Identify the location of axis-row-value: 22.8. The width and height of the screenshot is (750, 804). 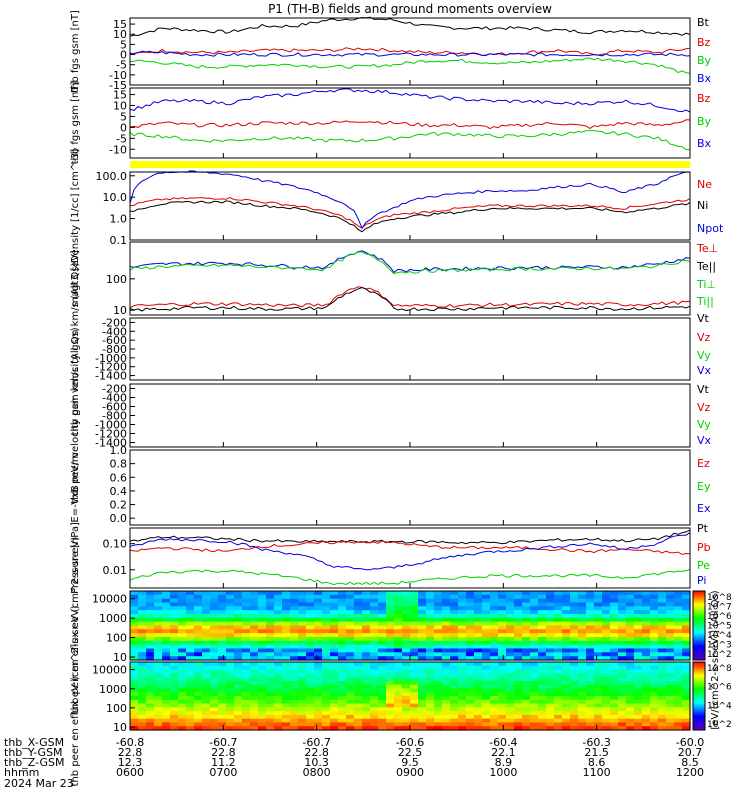
(223, 752).